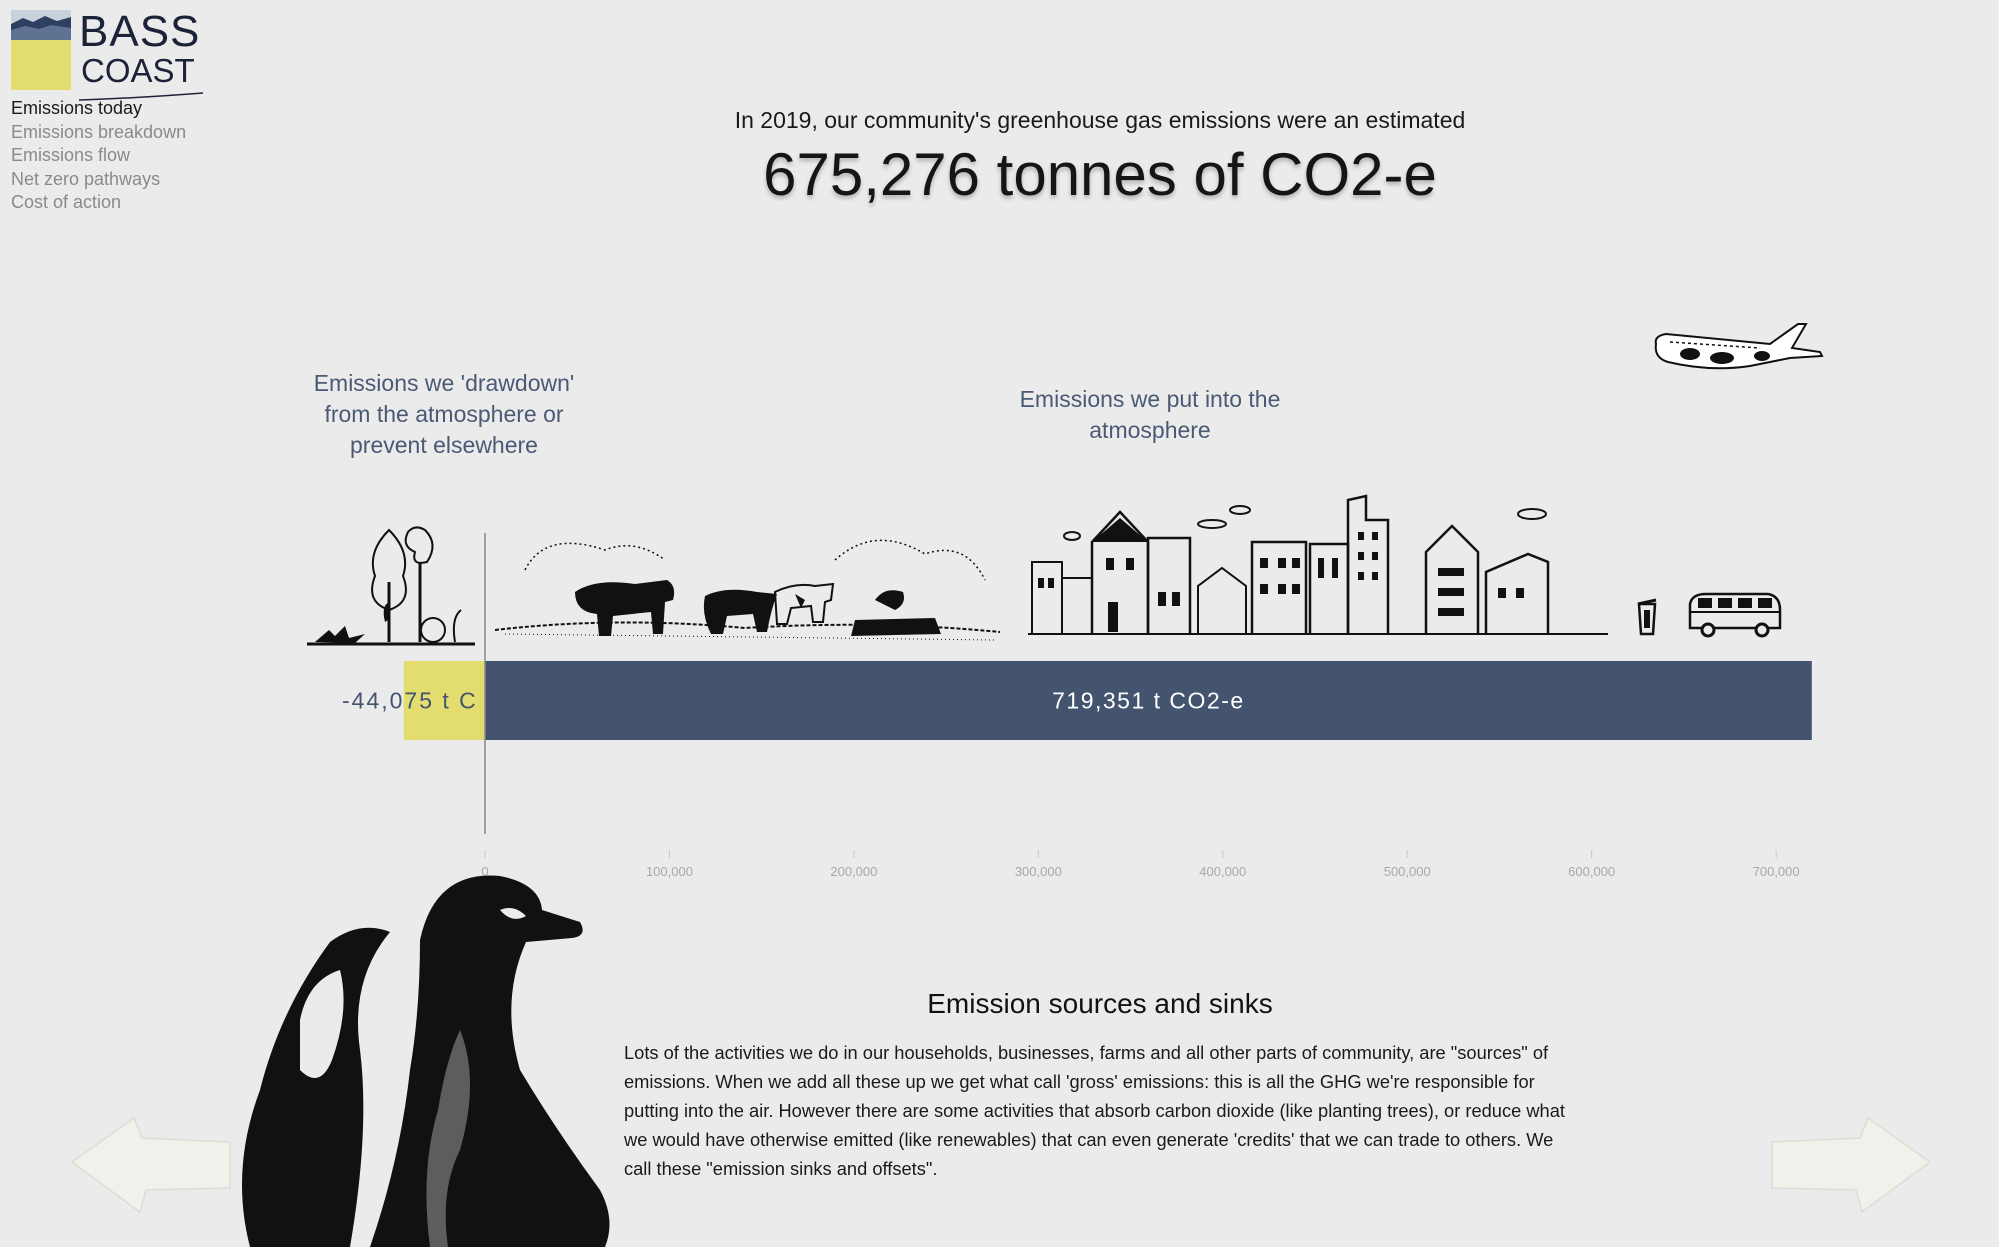 The height and width of the screenshot is (1247, 1999). I want to click on data-label-emitted: 719,351 t CO2-e, so click(1148, 701).